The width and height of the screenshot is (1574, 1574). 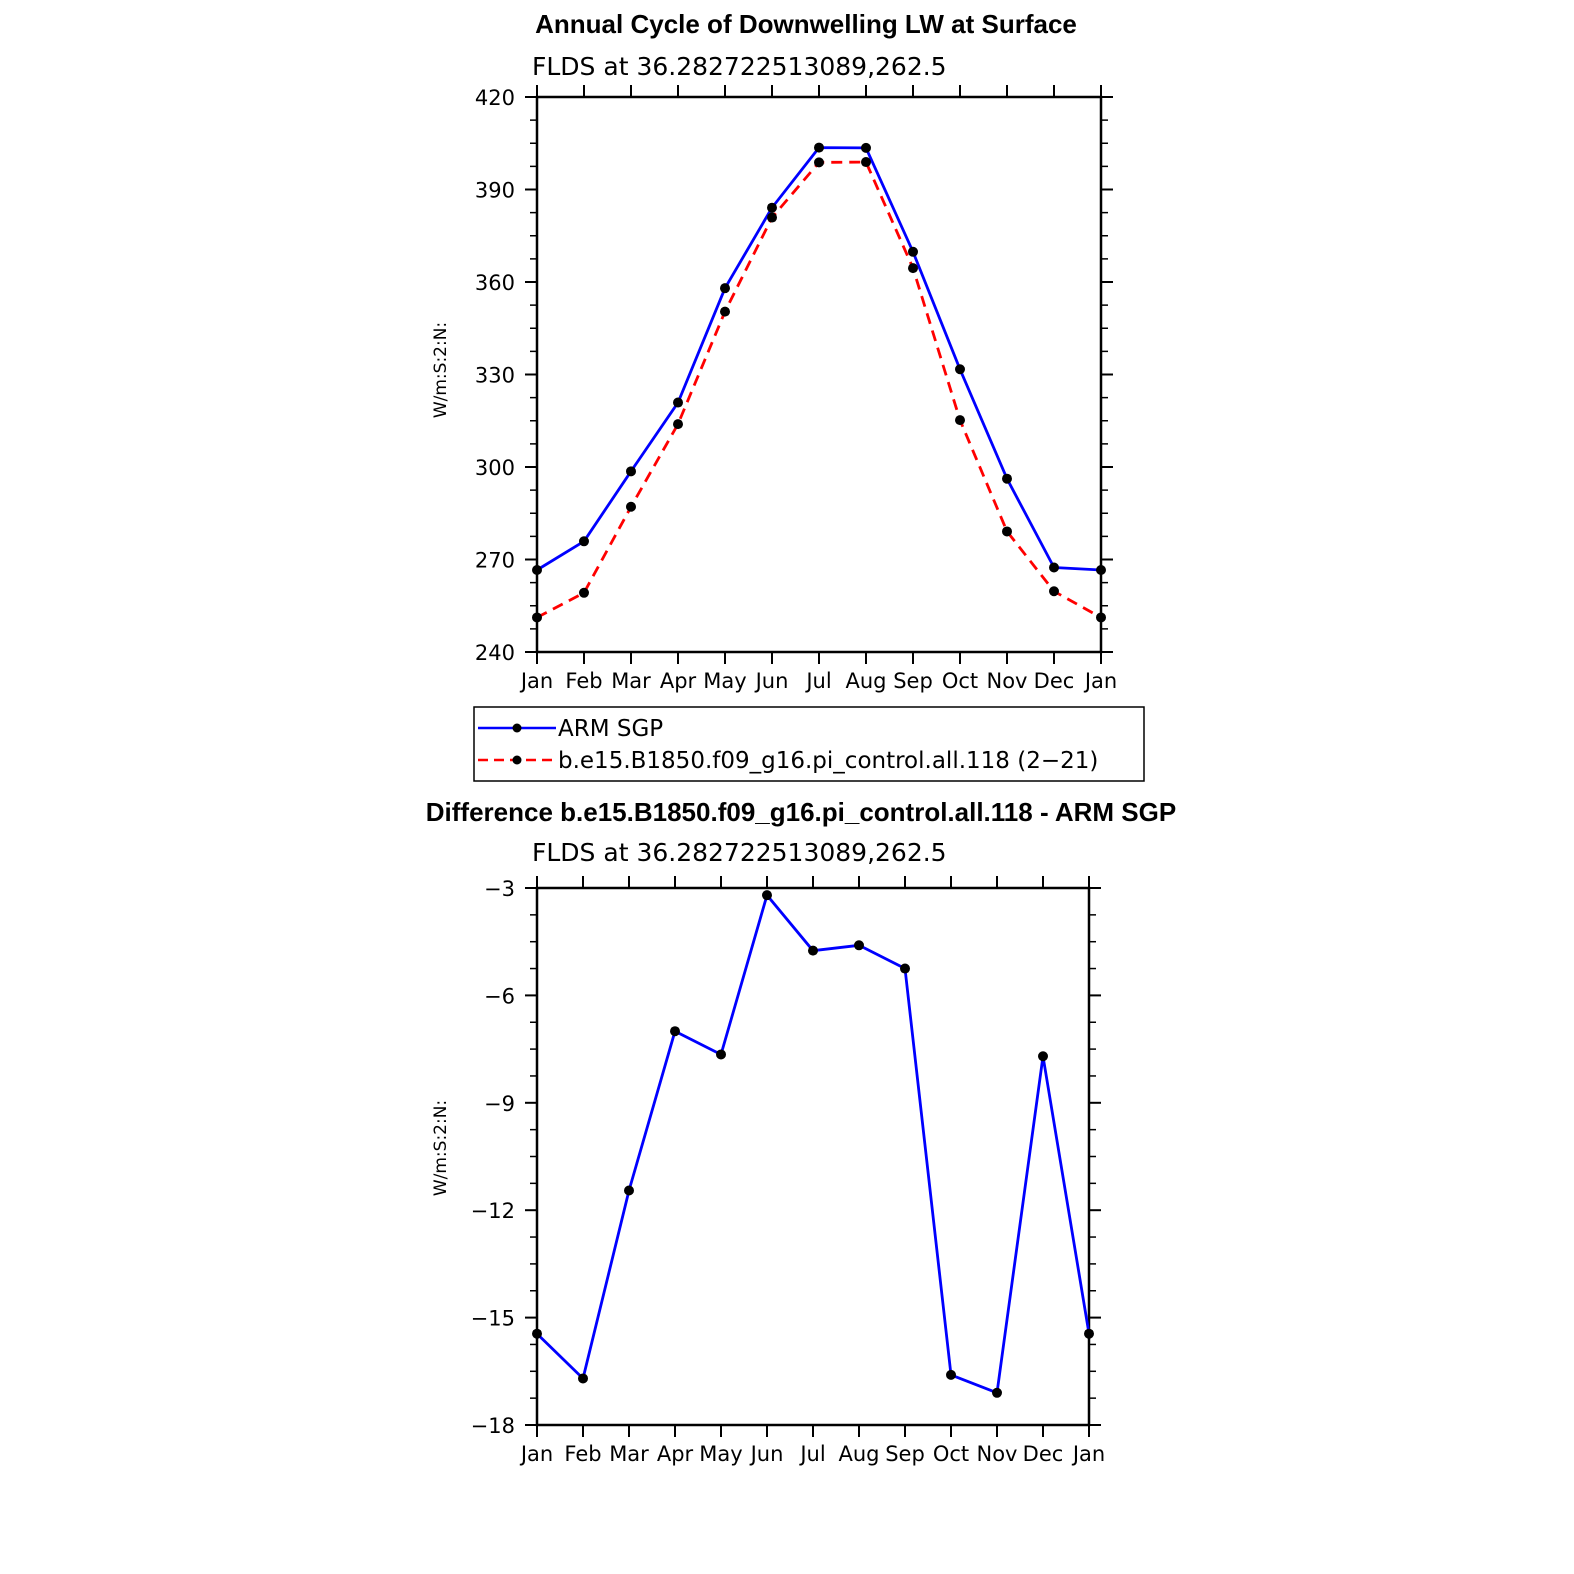 I want to click on y-tick-label: −15, so click(x=493, y=1319).